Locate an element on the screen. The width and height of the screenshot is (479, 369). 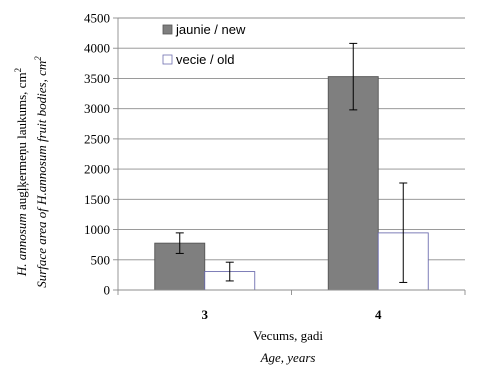
y-axis-title: H. annosum augļķermeņu laukums, cm2 is located at coordinates (21, 172).